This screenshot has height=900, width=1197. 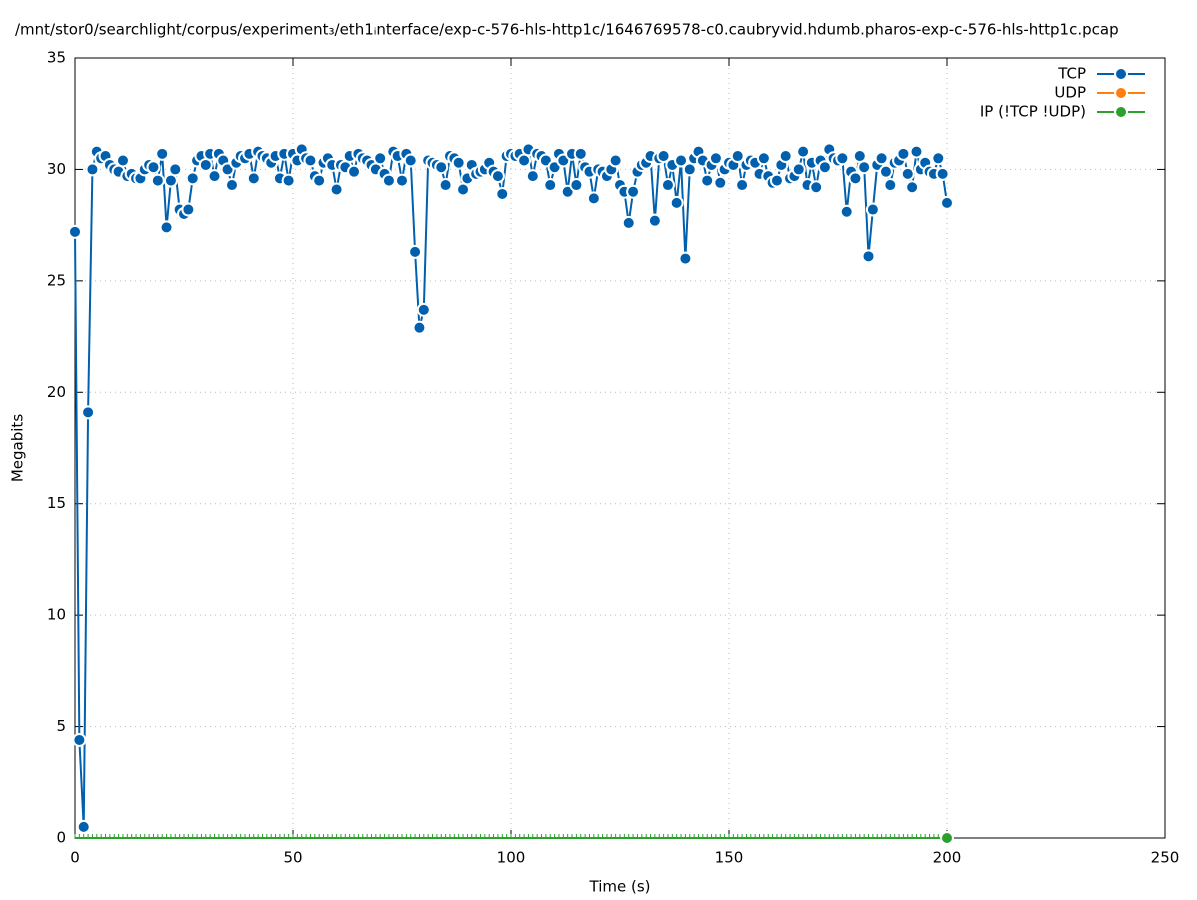 What do you see at coordinates (56, 280) in the screenshot?
I see `y-tick-label: 25` at bounding box center [56, 280].